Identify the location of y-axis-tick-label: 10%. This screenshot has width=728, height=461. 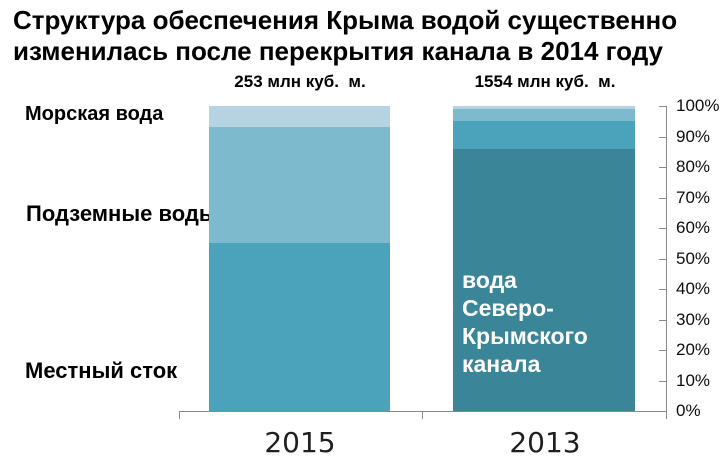
(693, 380).